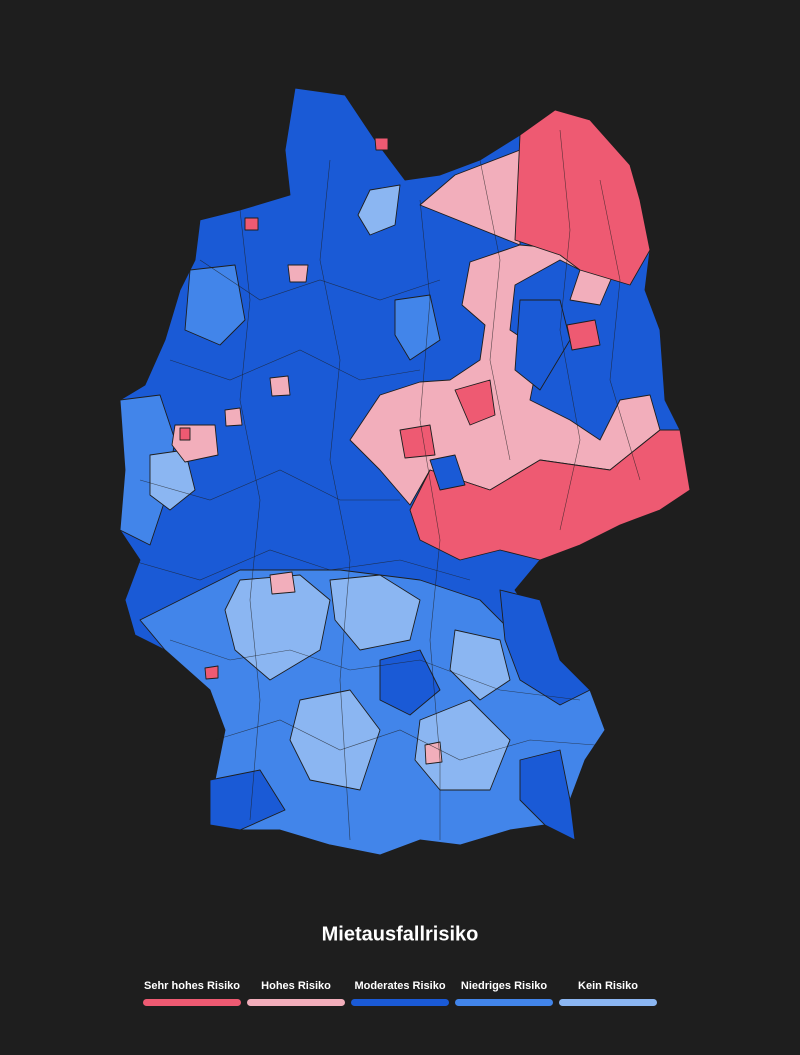 This screenshot has height=1055, width=800. I want to click on legend-title: Mietausfallrisiko, so click(400, 934).